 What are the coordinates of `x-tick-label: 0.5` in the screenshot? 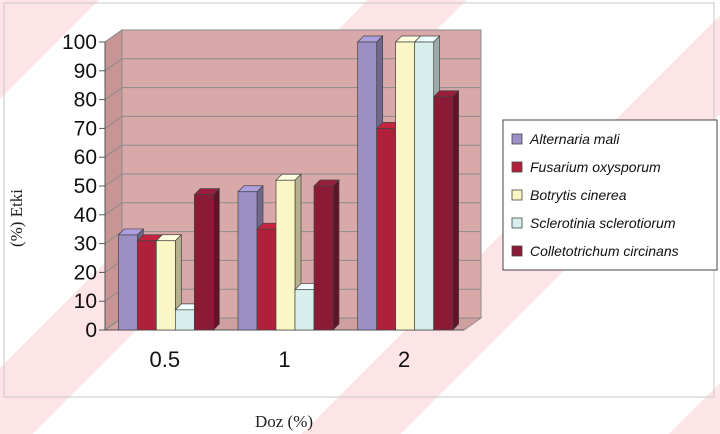 It's located at (165, 359).